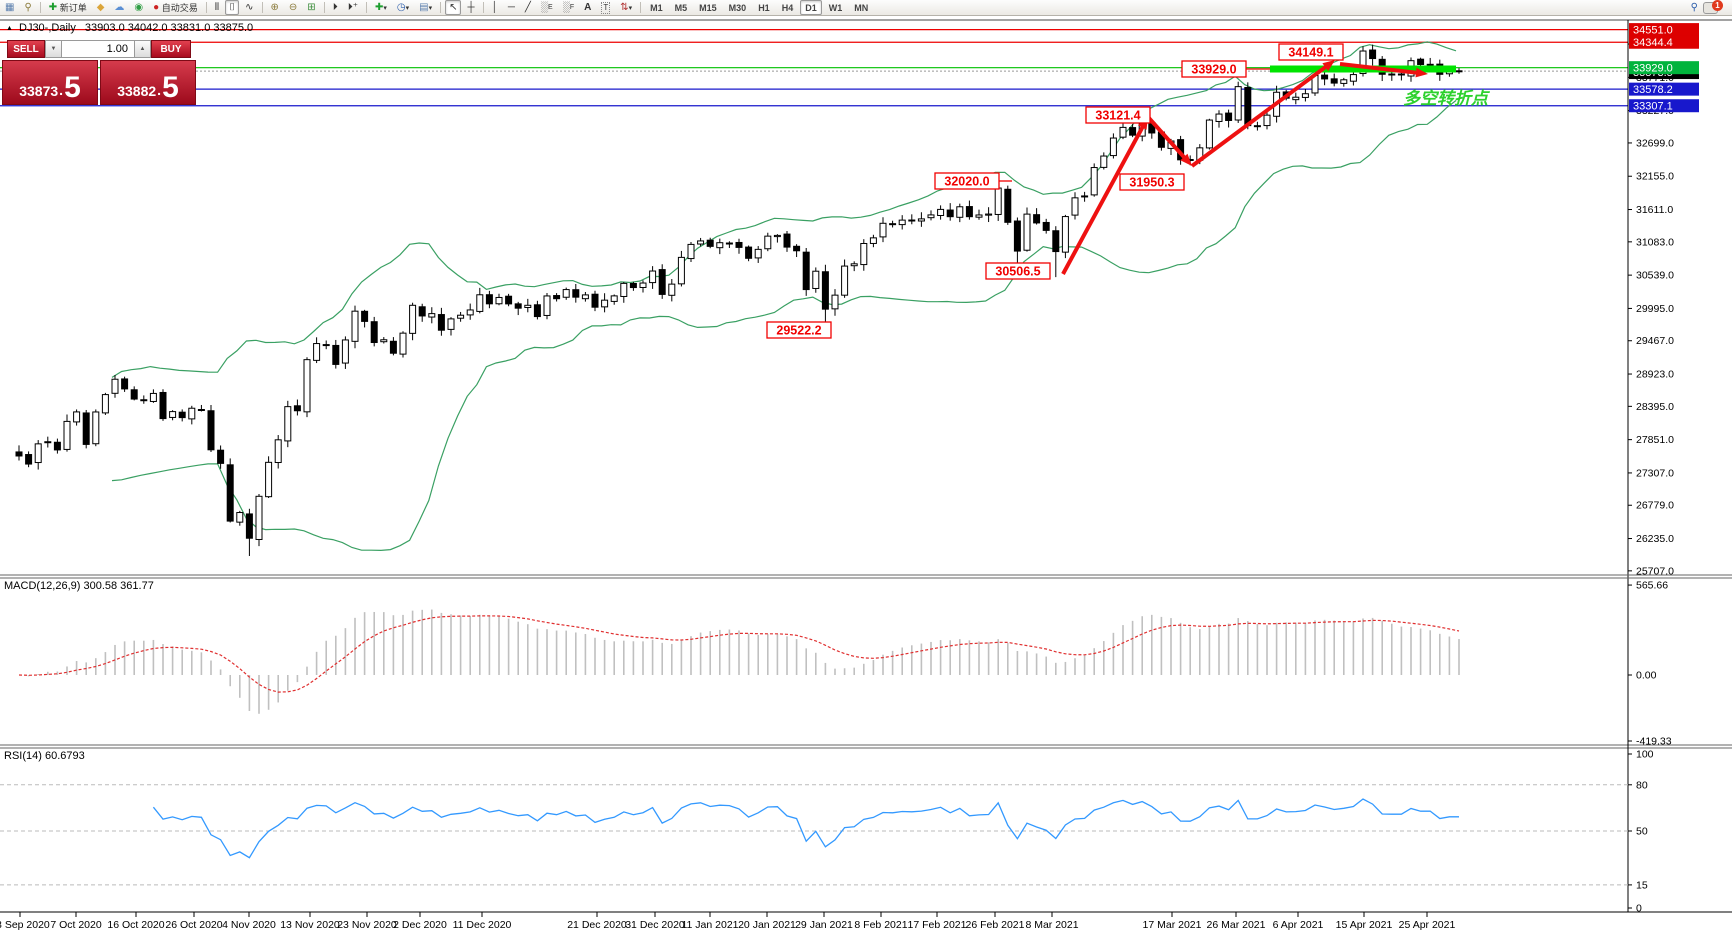 The width and height of the screenshot is (1732, 940). What do you see at coordinates (28, 7) in the screenshot?
I see `market-watch-icon: ⚲` at bounding box center [28, 7].